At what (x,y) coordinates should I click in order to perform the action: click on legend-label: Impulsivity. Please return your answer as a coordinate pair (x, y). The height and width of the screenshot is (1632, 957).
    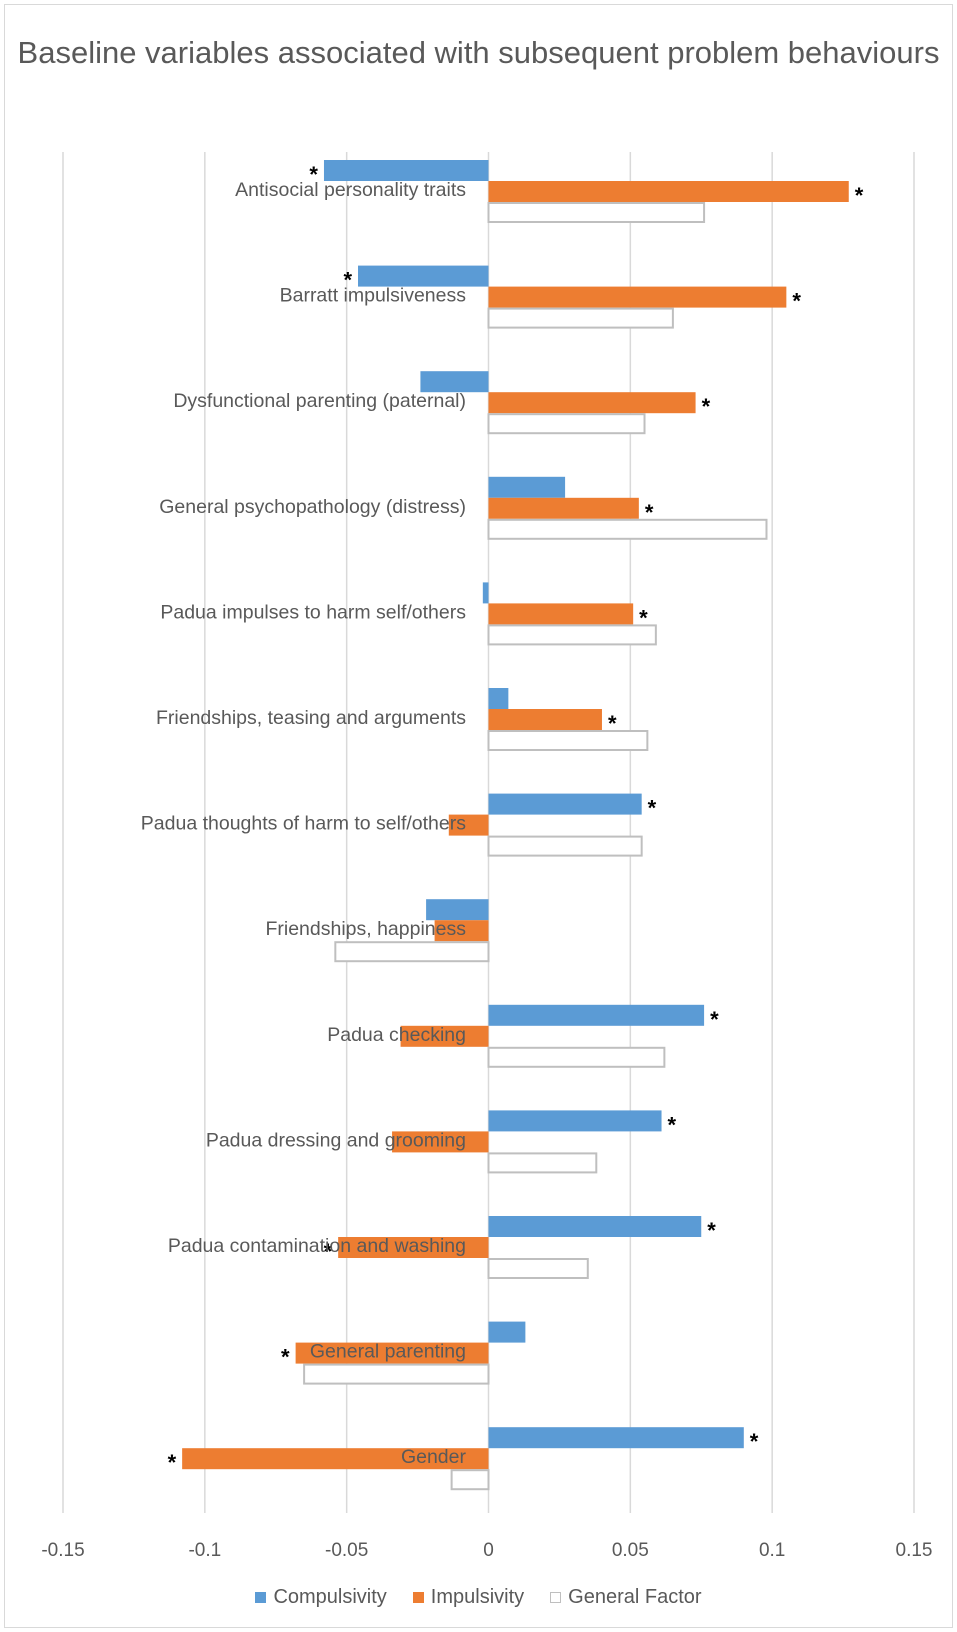
    Looking at the image, I should click on (477, 1597).